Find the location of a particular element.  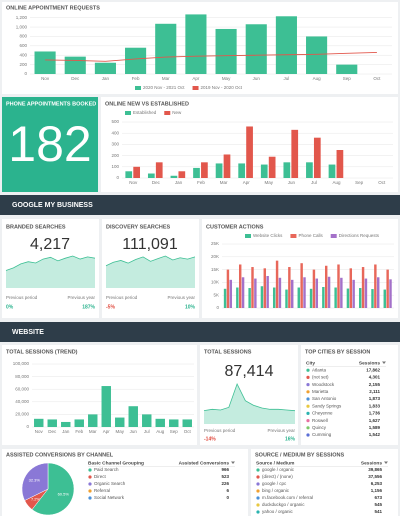

panel-title: PHONE APPOINTMENTS BOOKED is located at coordinates (51, 104).